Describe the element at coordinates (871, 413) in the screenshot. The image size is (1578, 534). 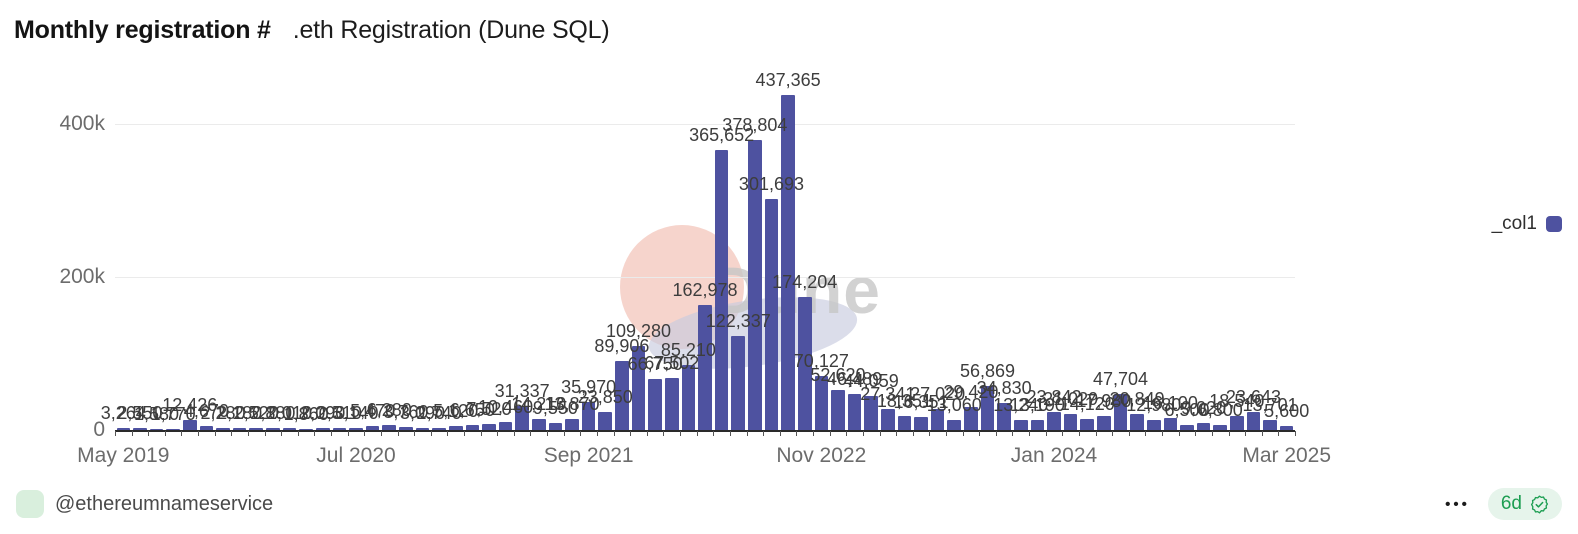
I see `bar-feb-2023` at that location.